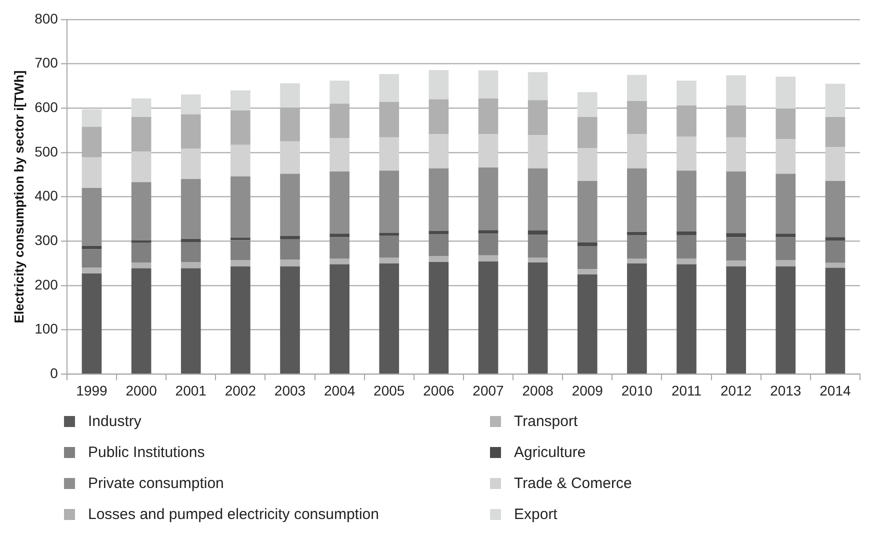 The width and height of the screenshot is (882, 557). What do you see at coordinates (340, 390) in the screenshot?
I see `x-tick-label: 2004` at bounding box center [340, 390].